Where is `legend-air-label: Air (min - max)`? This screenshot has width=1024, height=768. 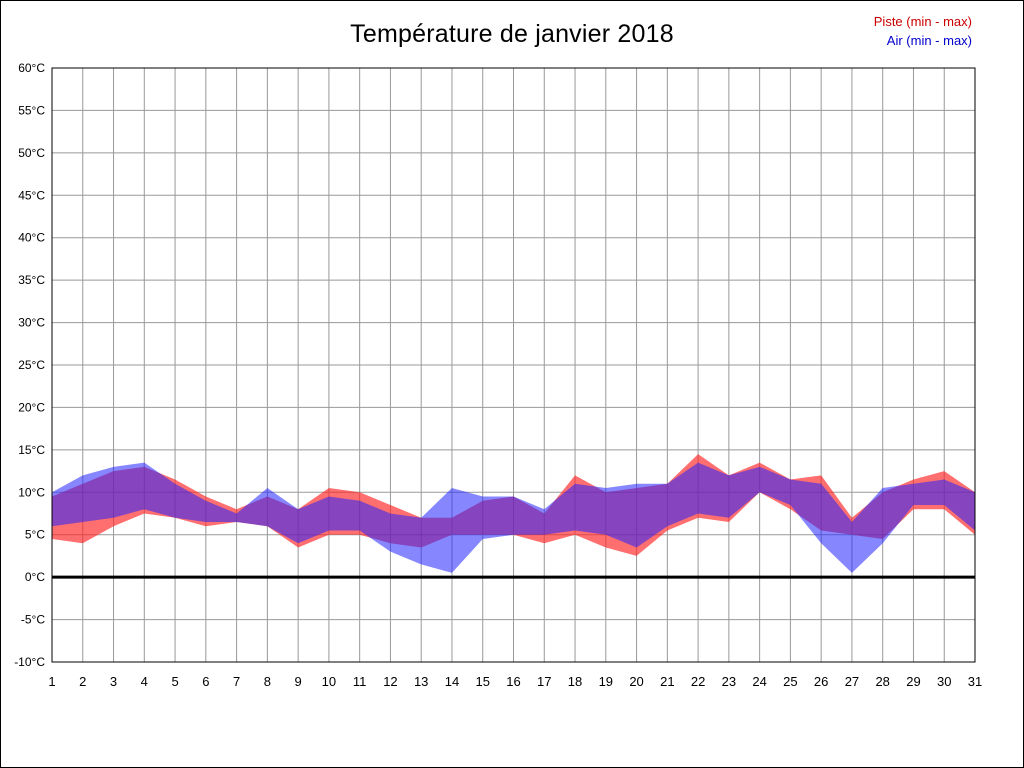
legend-air-label: Air (min - max) is located at coordinates (929, 40).